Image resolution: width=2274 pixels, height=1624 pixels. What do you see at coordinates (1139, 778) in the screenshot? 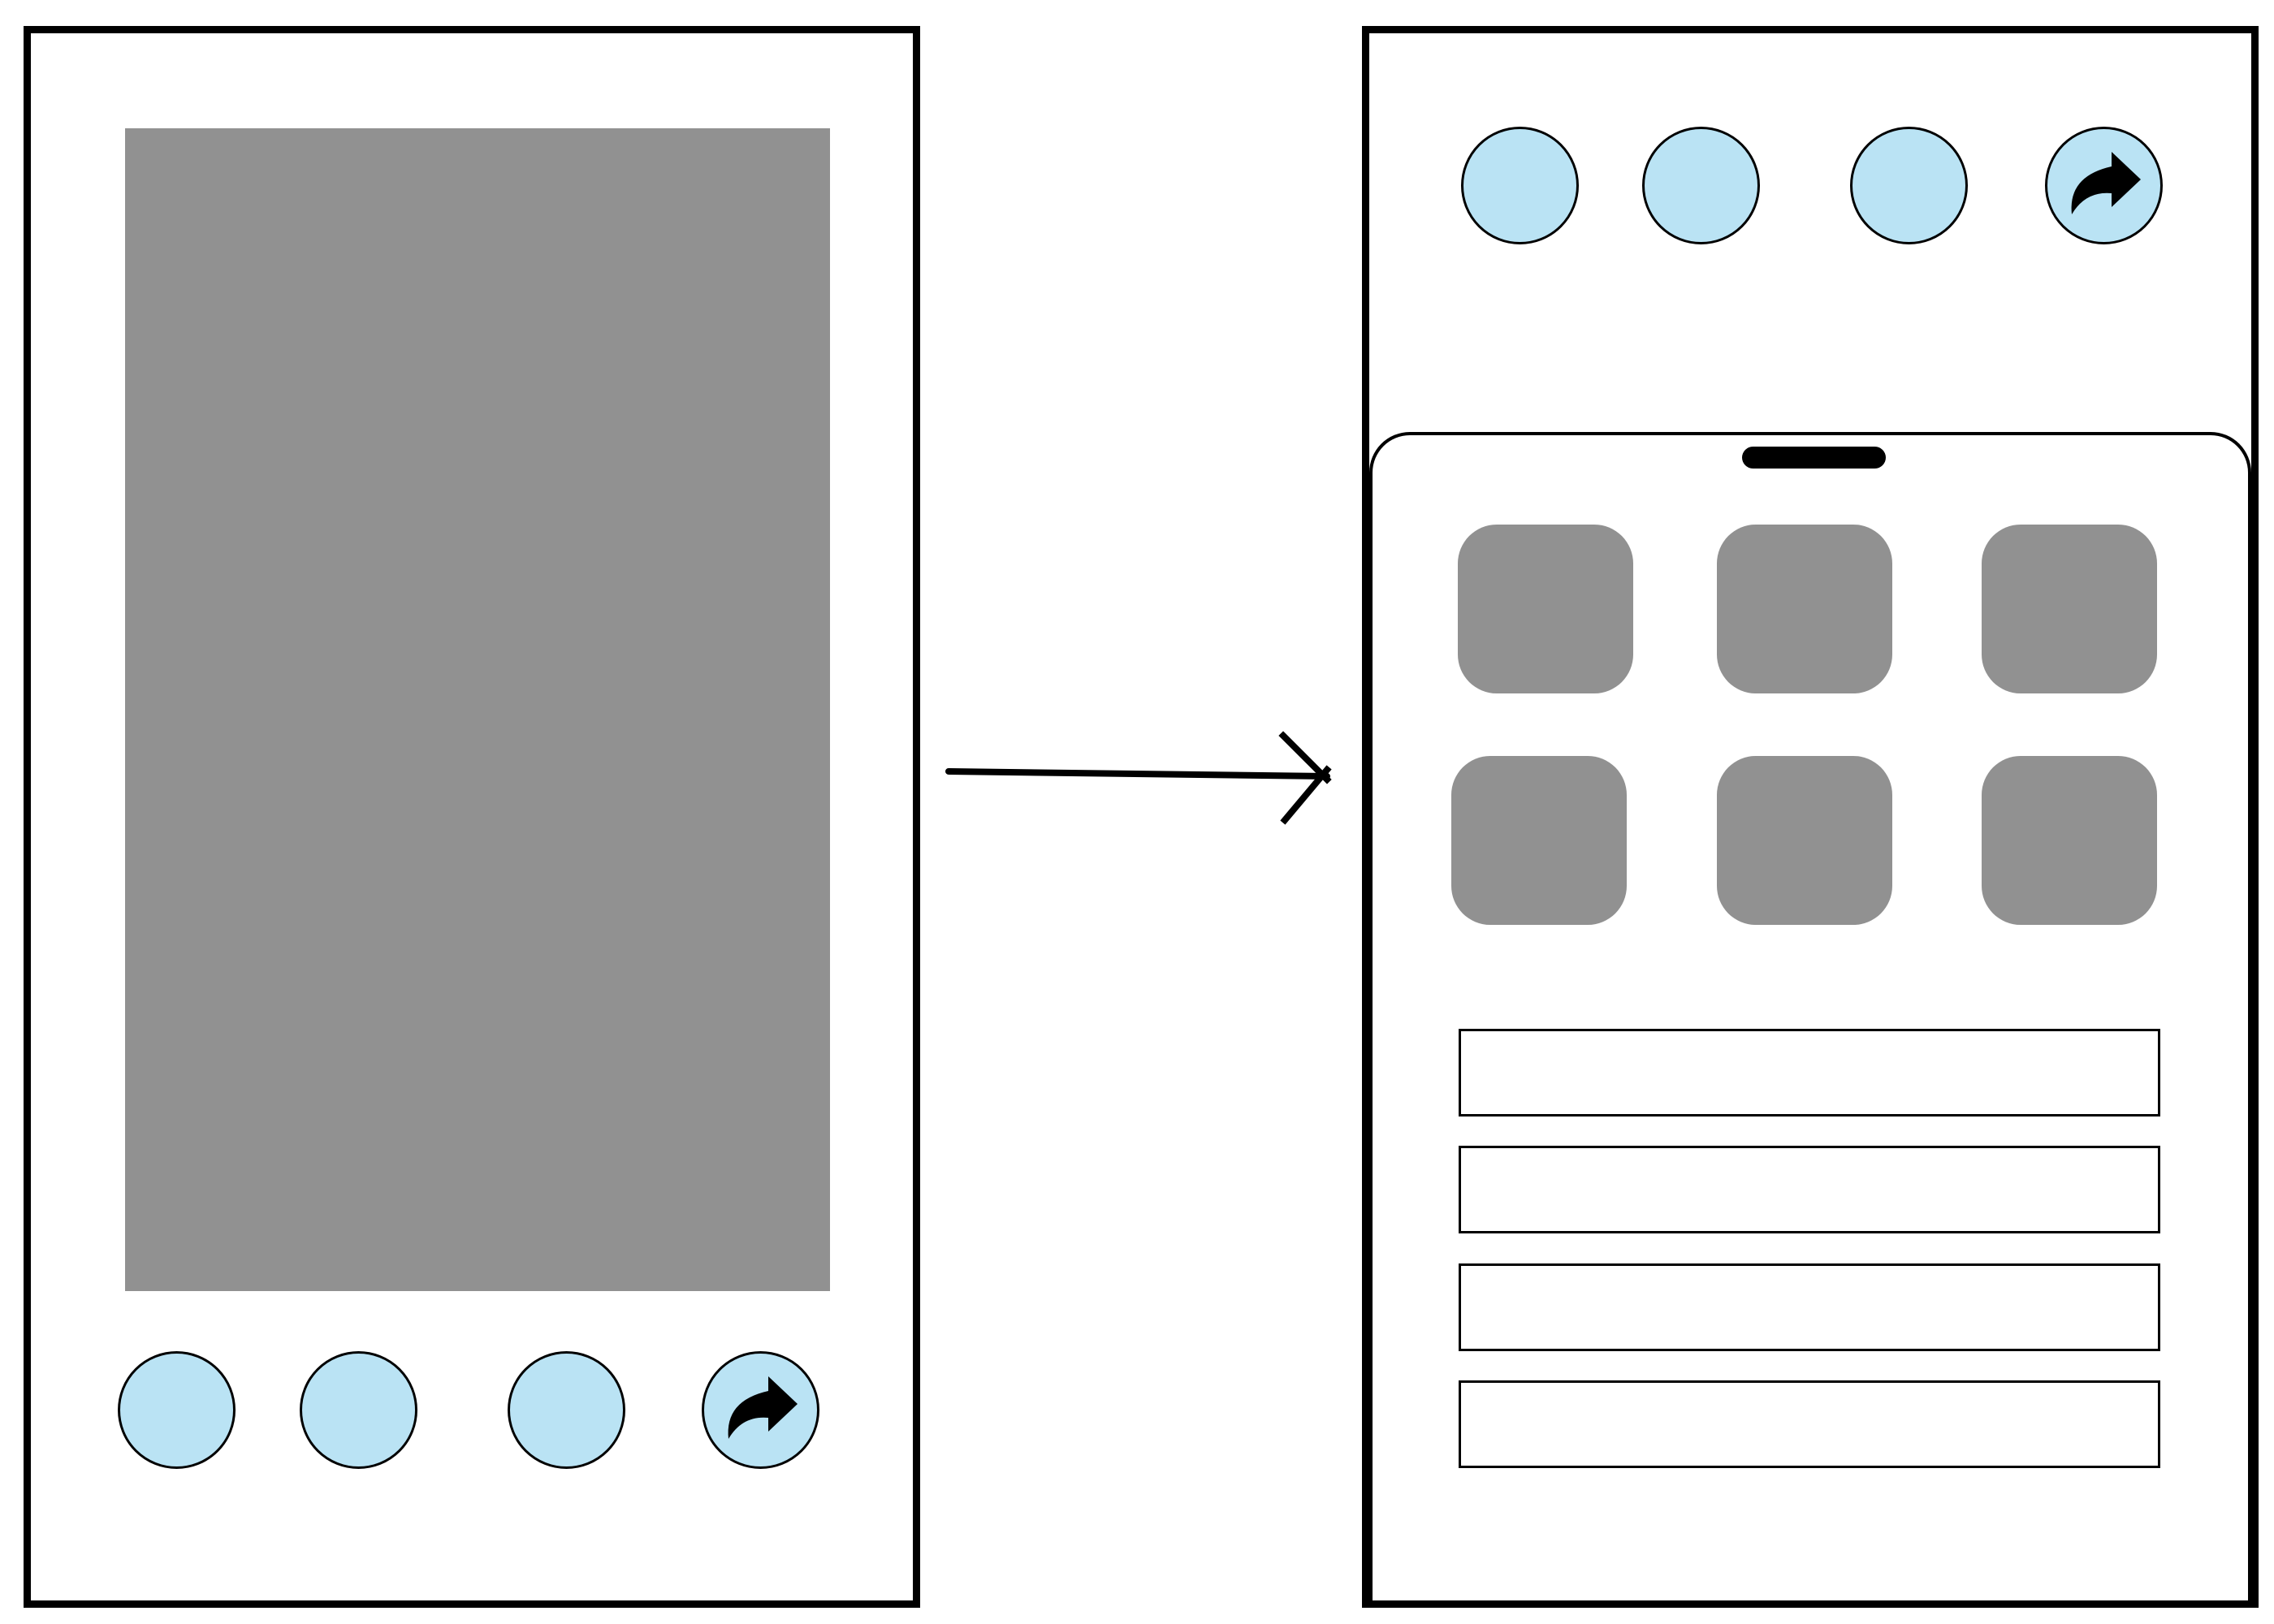
I see `right-arrow-icon` at bounding box center [1139, 778].